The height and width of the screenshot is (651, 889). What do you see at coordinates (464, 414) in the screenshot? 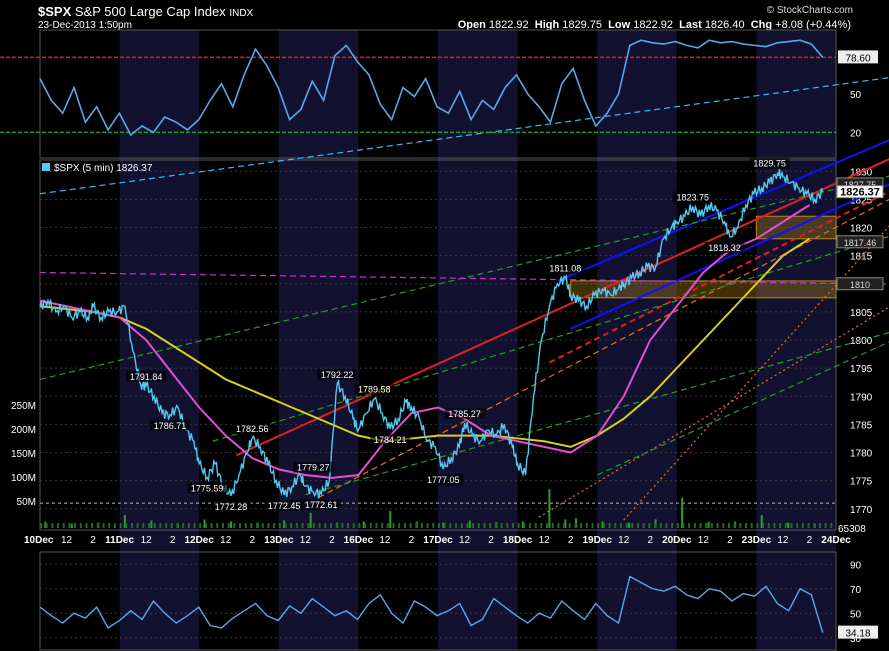
I see `price-point-label: 1785.27` at bounding box center [464, 414].